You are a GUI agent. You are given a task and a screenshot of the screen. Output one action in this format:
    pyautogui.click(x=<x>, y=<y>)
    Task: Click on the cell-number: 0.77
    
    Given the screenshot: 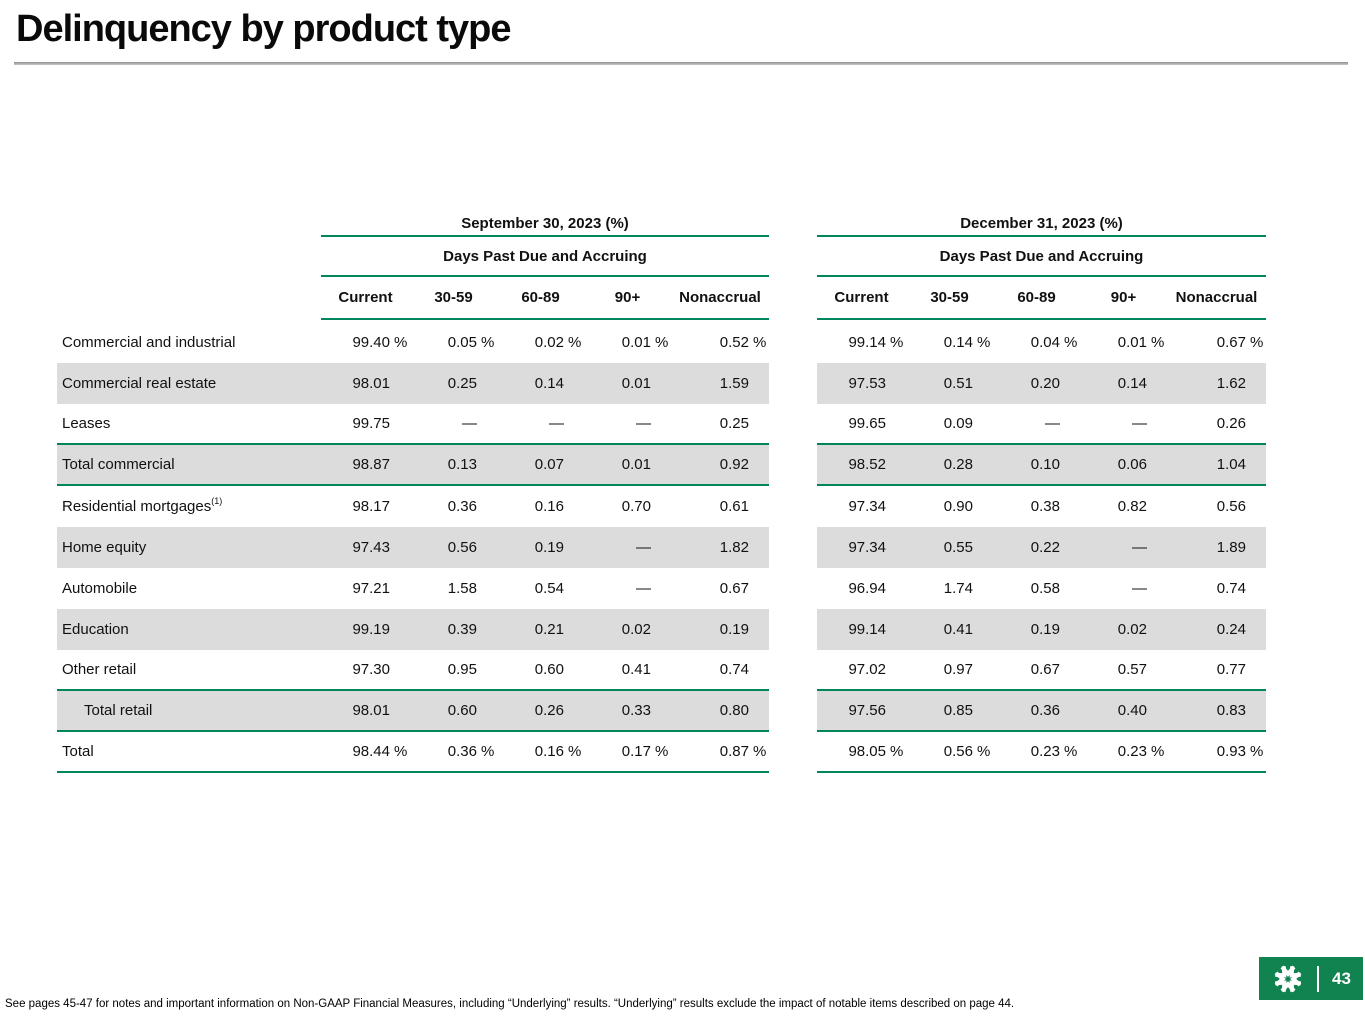 What is the action you would take?
    pyautogui.click(x=1231, y=669)
    